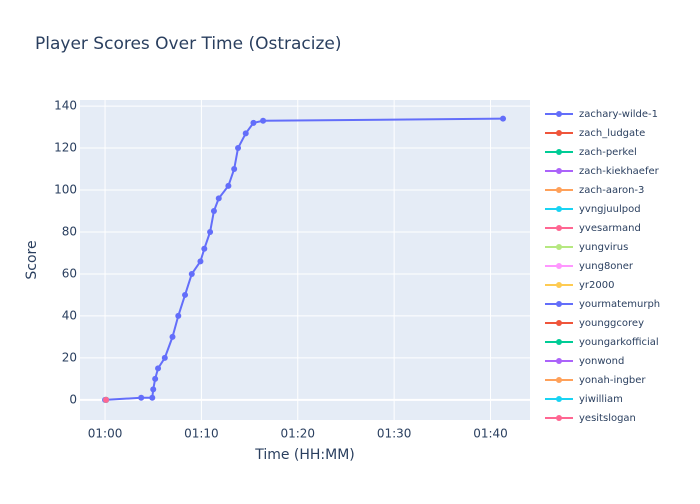 The image size is (700, 504). What do you see at coordinates (69, 231) in the screenshot?
I see `y-tick-label: 80` at bounding box center [69, 231].